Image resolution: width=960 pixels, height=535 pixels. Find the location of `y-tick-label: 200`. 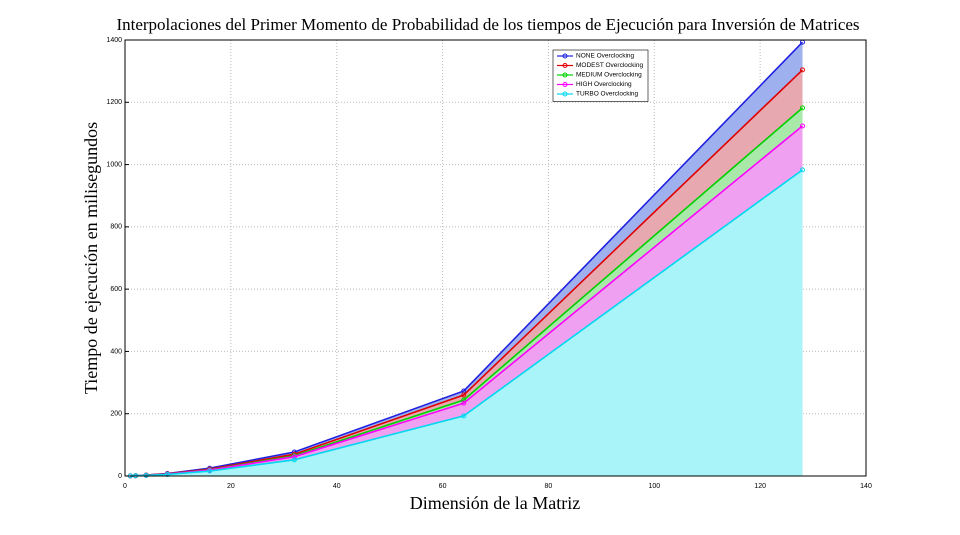

y-tick-label: 200 is located at coordinates (116, 414).